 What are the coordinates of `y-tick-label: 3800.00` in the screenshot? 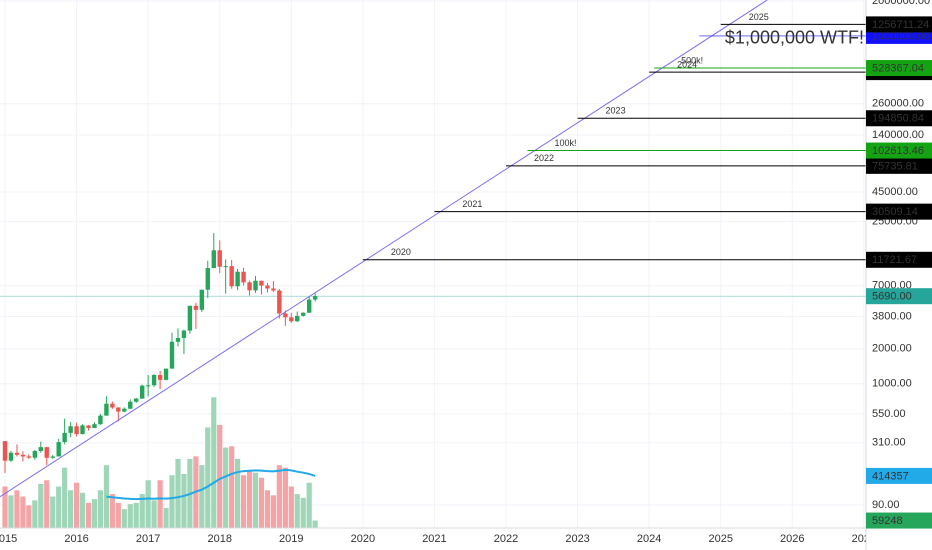 It's located at (892, 316).